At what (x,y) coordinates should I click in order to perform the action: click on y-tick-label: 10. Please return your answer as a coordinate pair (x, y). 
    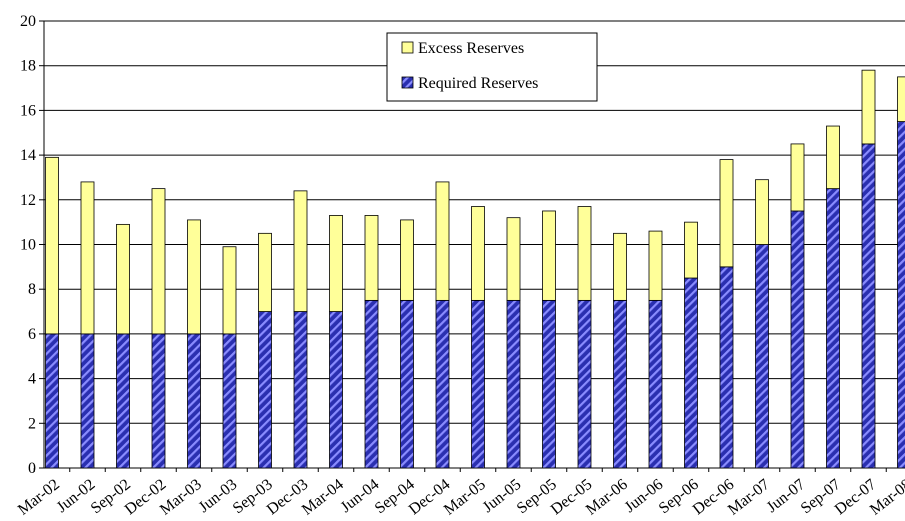
    Looking at the image, I should click on (28, 245).